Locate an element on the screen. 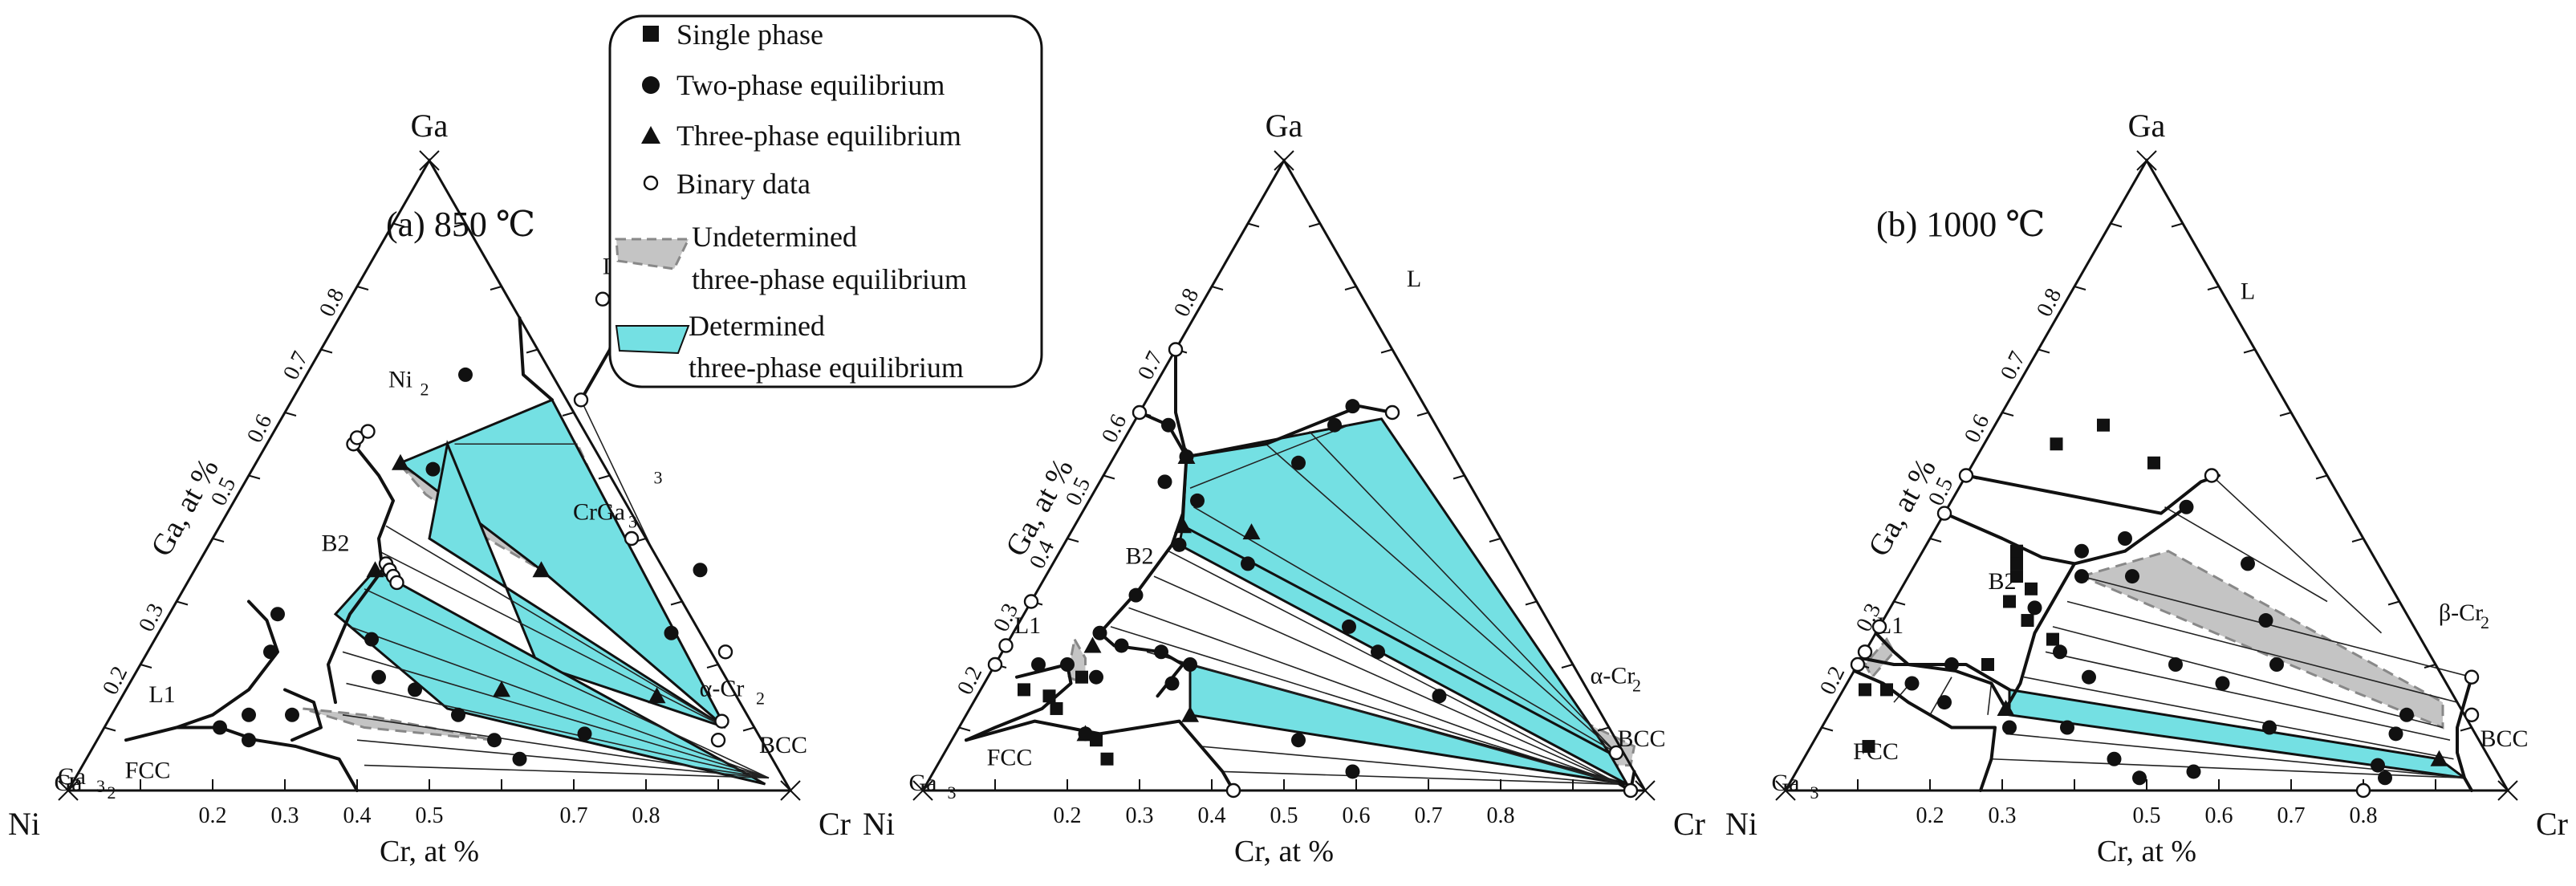 The image size is (2576, 886). bottom-tick-label: 0.6 is located at coordinates (2219, 815).